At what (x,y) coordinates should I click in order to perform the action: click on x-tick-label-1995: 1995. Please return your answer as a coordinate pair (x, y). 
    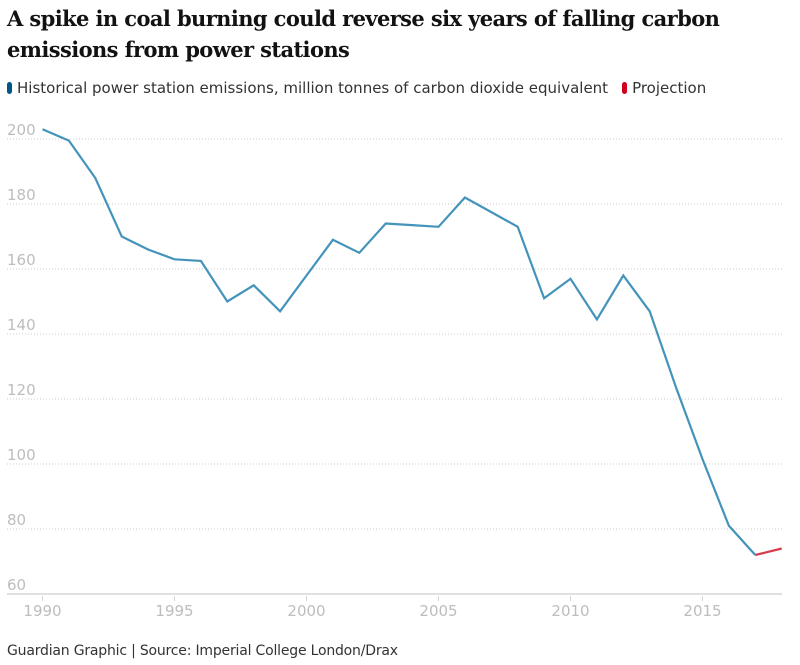
    Looking at the image, I should click on (174, 611).